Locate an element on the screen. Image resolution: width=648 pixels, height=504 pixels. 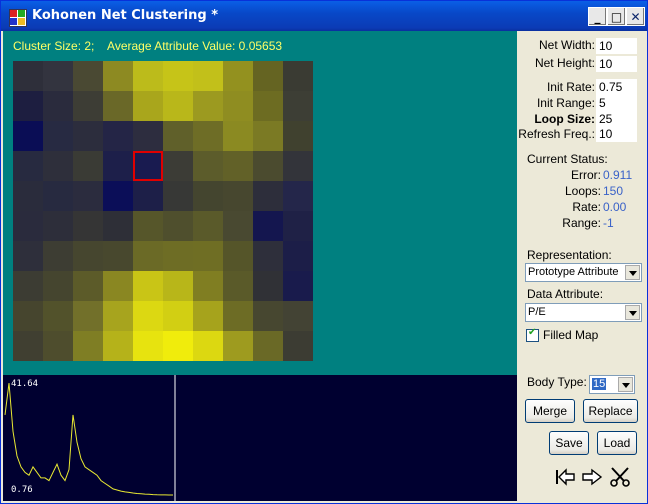
step-forward-icon is located at coordinates (592, 477).